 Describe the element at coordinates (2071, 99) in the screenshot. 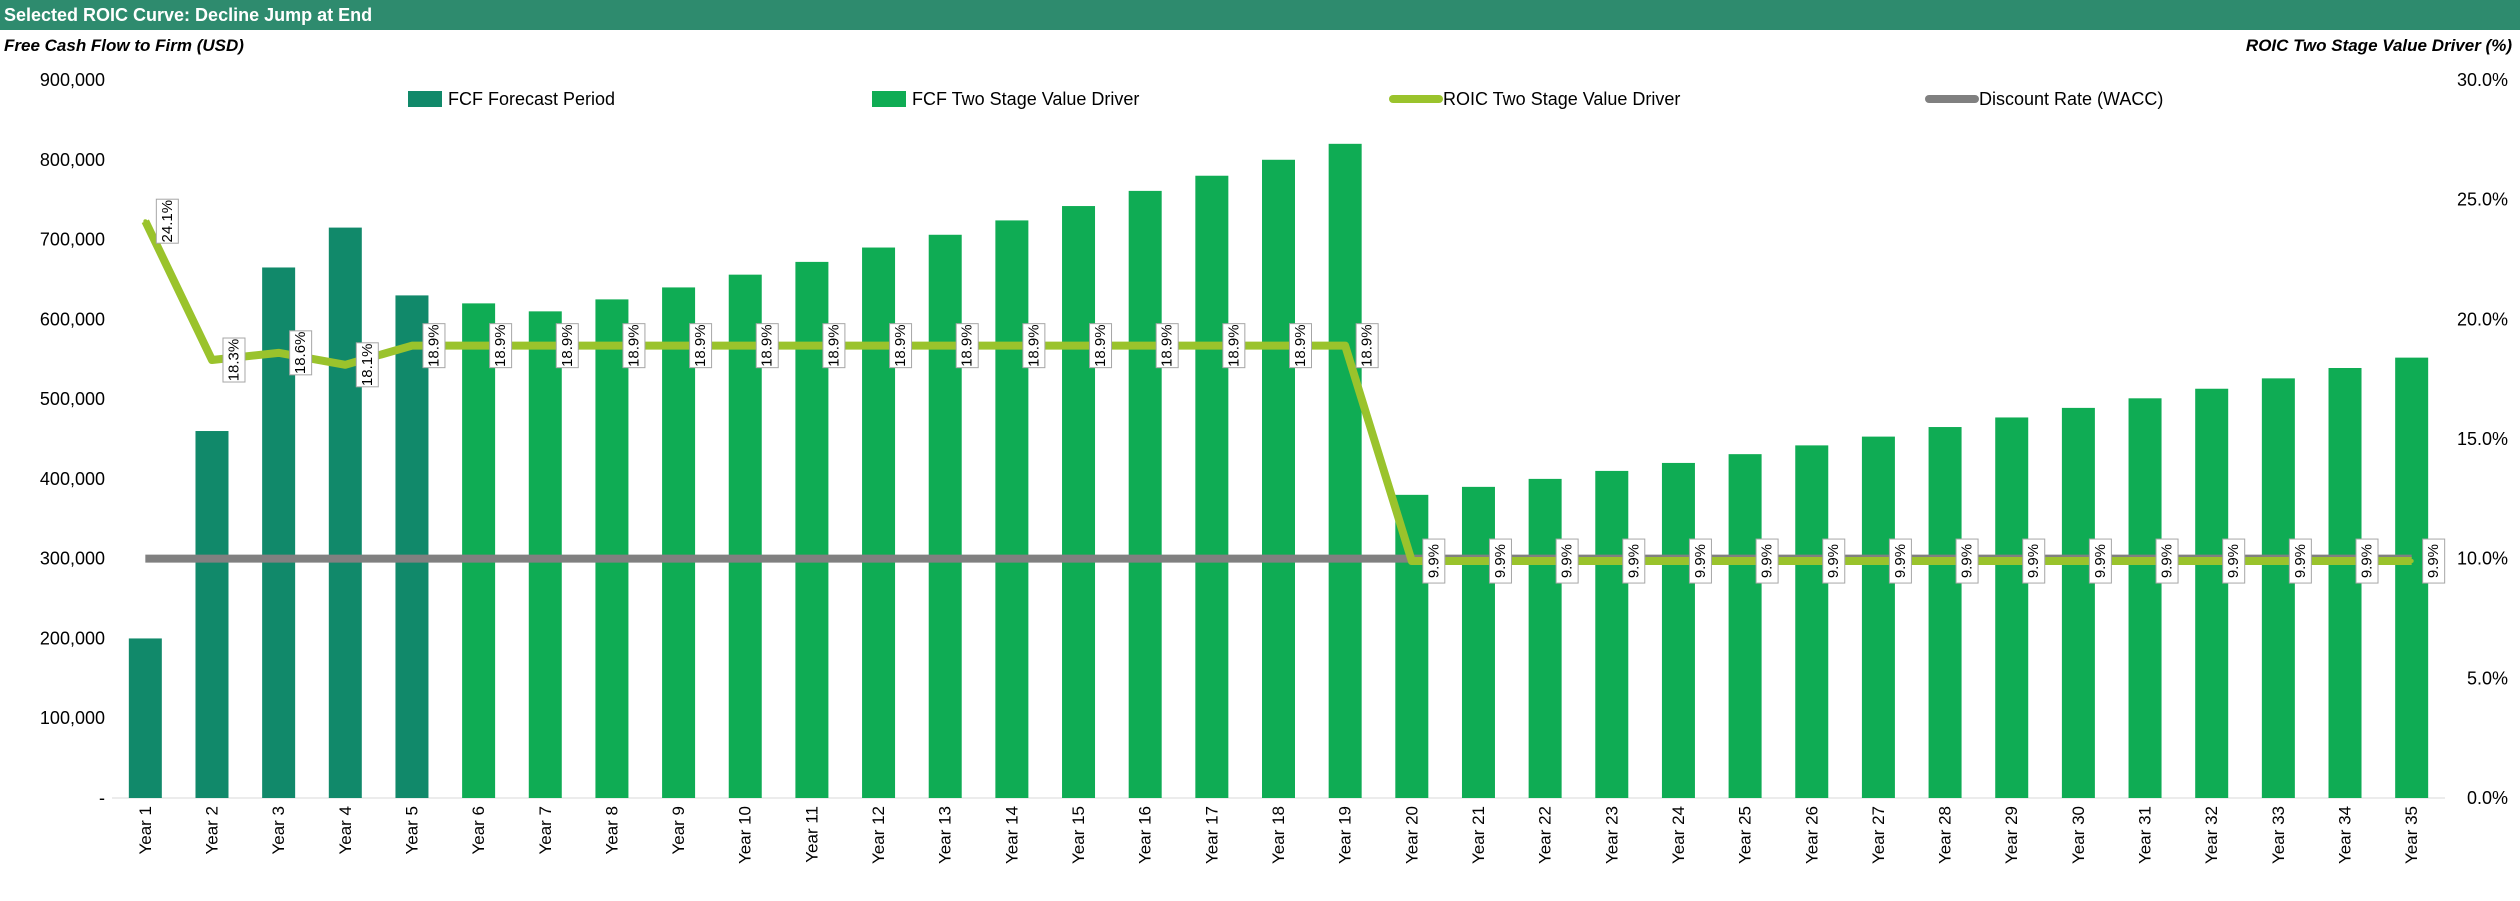

I see `legend-label: Discount Rate (WACC)` at that location.